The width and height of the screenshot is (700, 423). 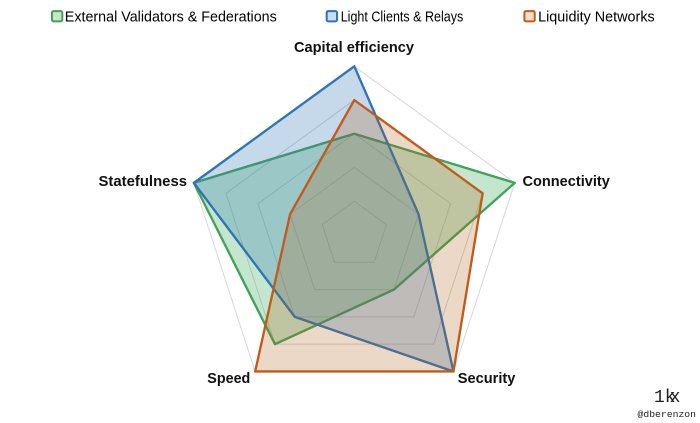 What do you see at coordinates (596, 16) in the screenshot?
I see `svg-text: Liquidity Networks` at bounding box center [596, 16].